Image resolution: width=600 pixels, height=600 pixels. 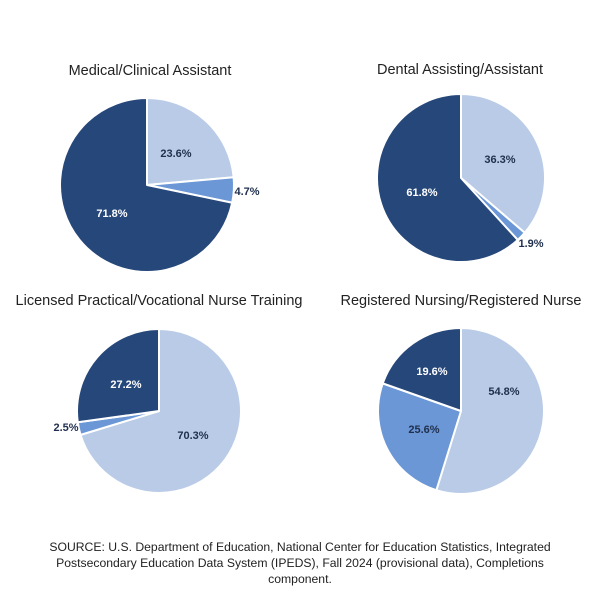 What do you see at coordinates (125, 385) in the screenshot?
I see `slice-label: 27.2%` at bounding box center [125, 385].